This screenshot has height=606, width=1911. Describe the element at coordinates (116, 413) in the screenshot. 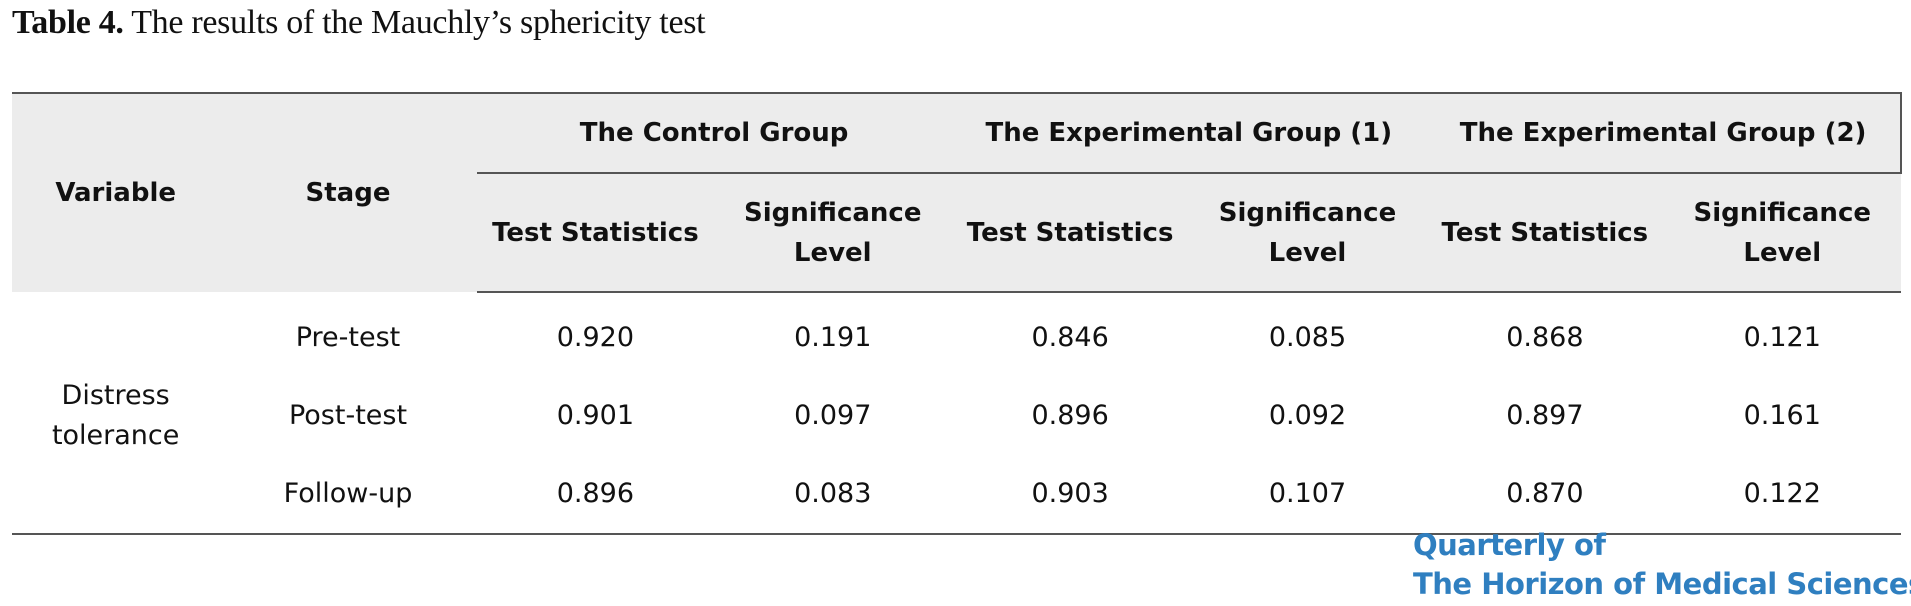

I see `variable-cell: Distress tolerance` at that location.